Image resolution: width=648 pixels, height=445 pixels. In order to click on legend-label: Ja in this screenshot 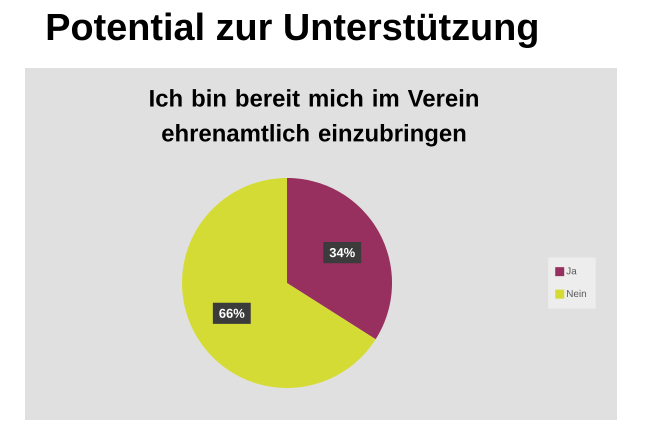, I will do `click(571, 270)`.